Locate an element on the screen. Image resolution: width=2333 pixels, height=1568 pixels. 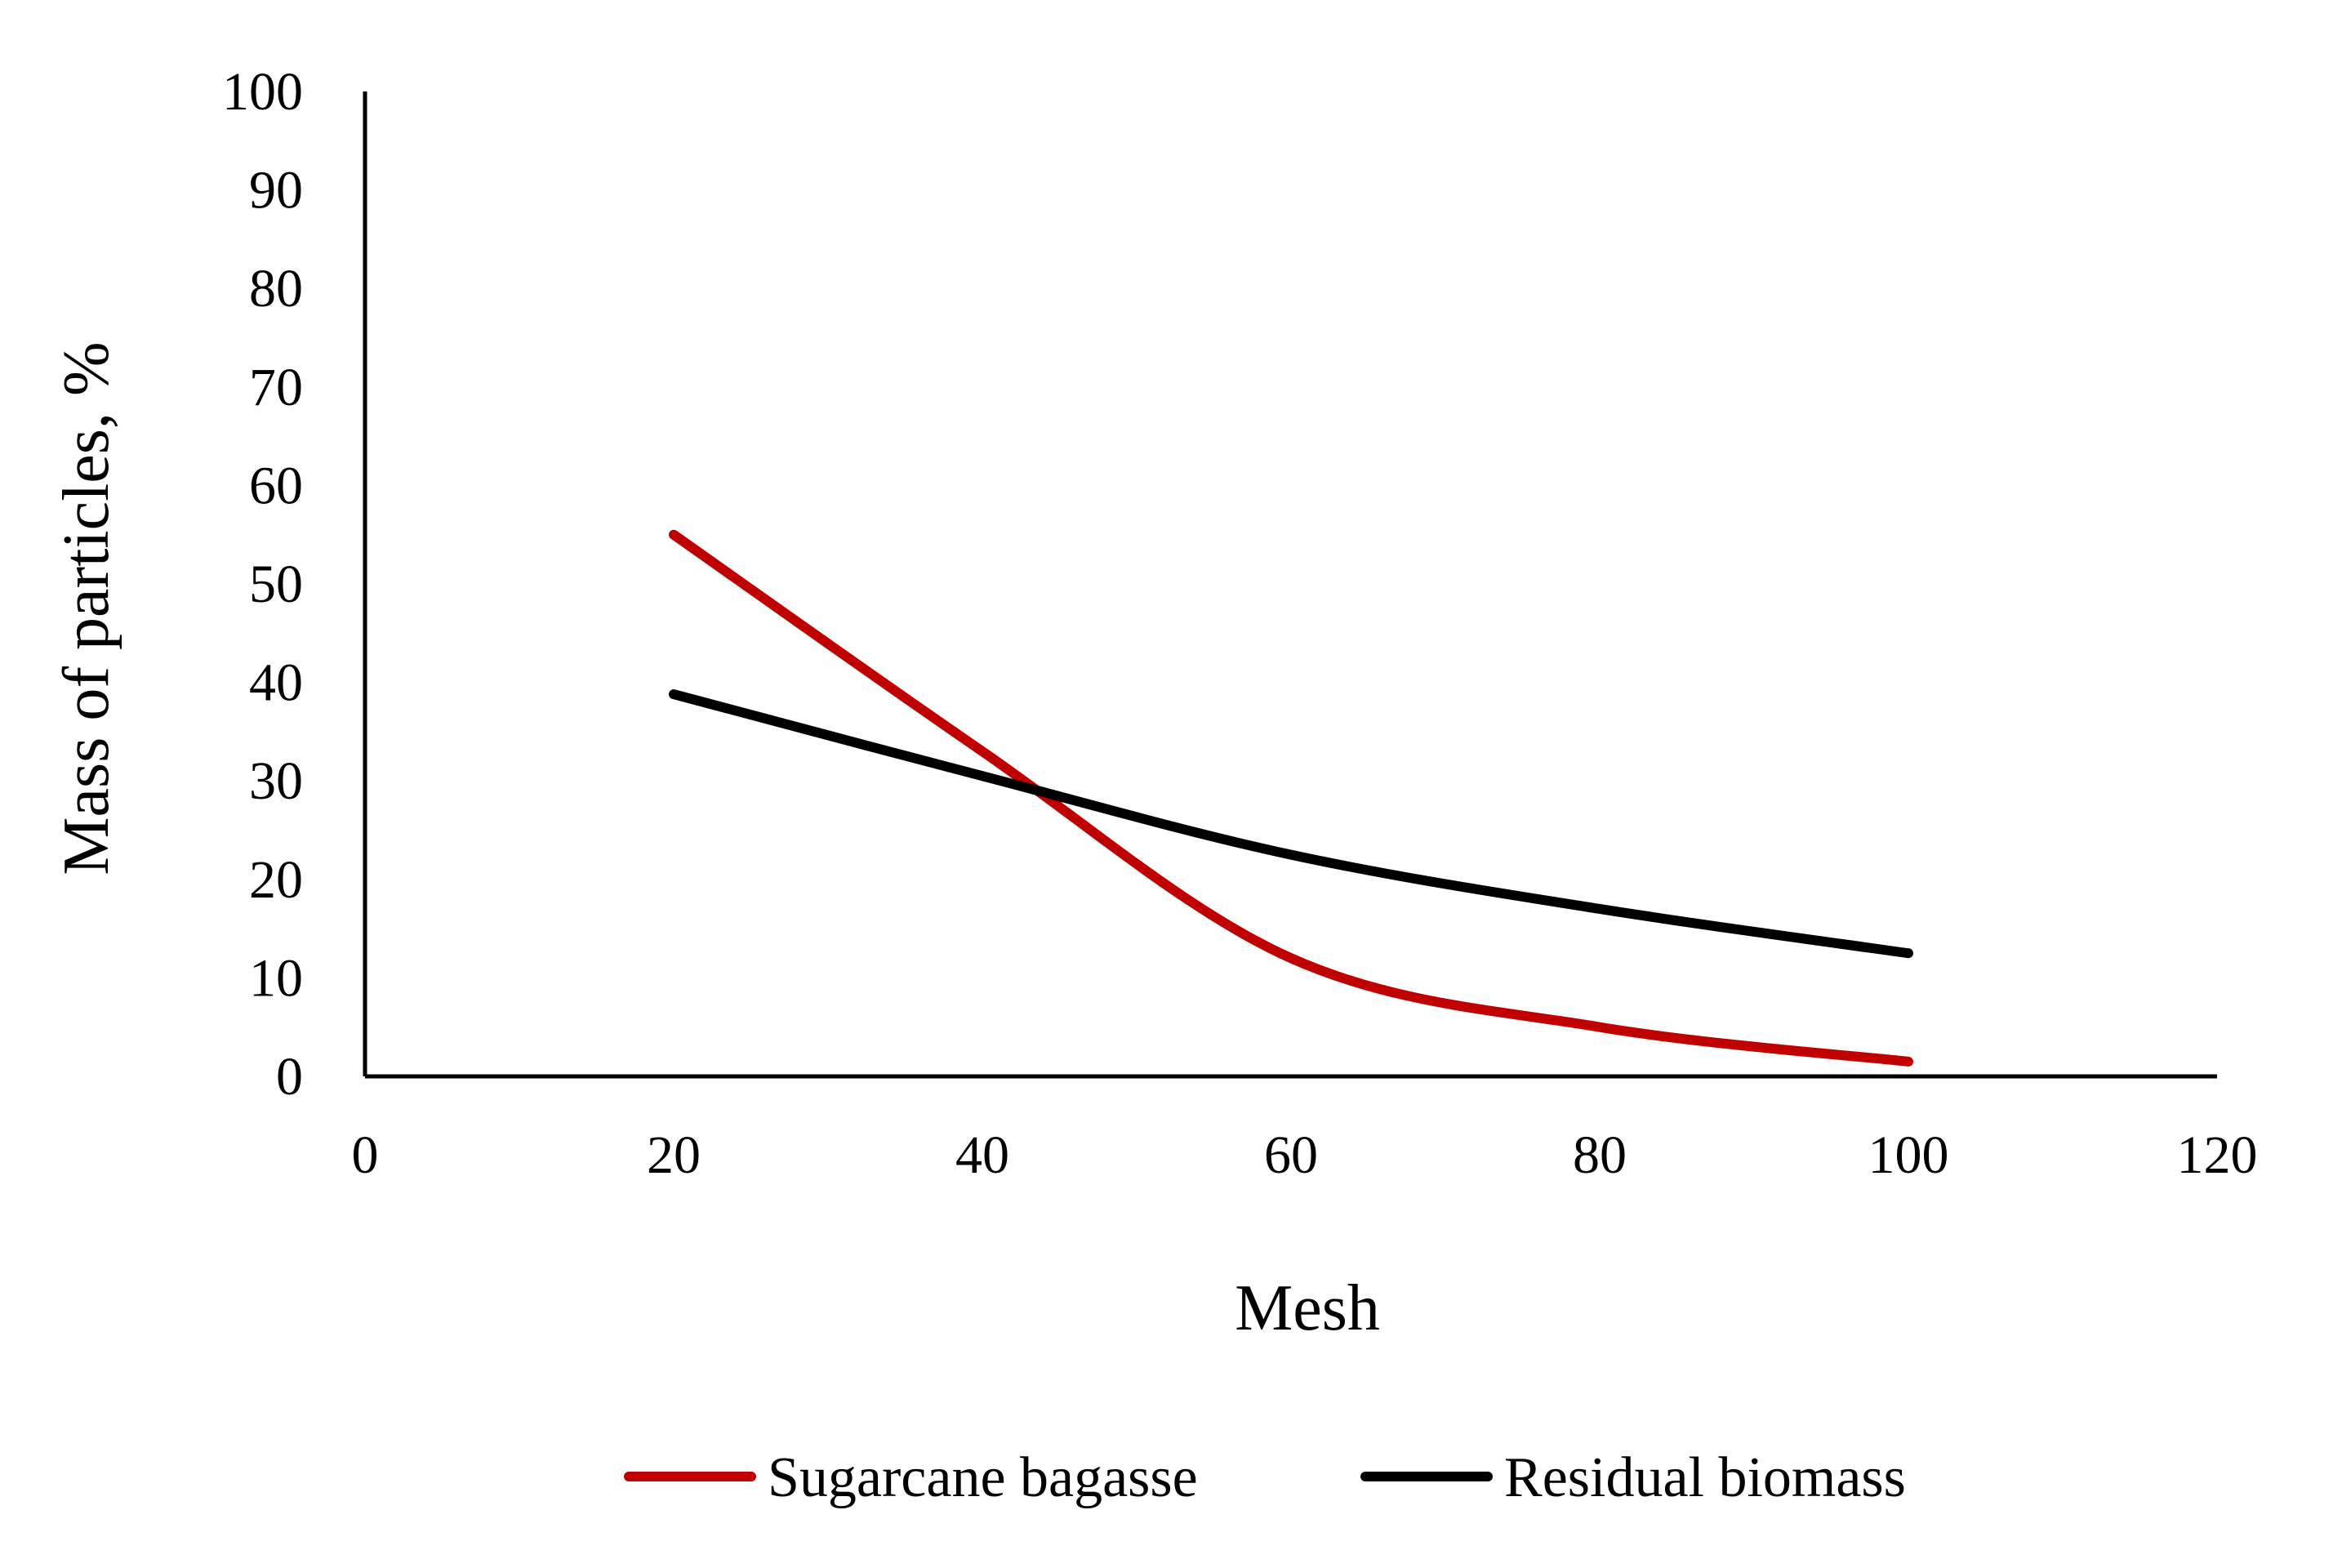
y-tick-label: 70 is located at coordinates (276, 387).